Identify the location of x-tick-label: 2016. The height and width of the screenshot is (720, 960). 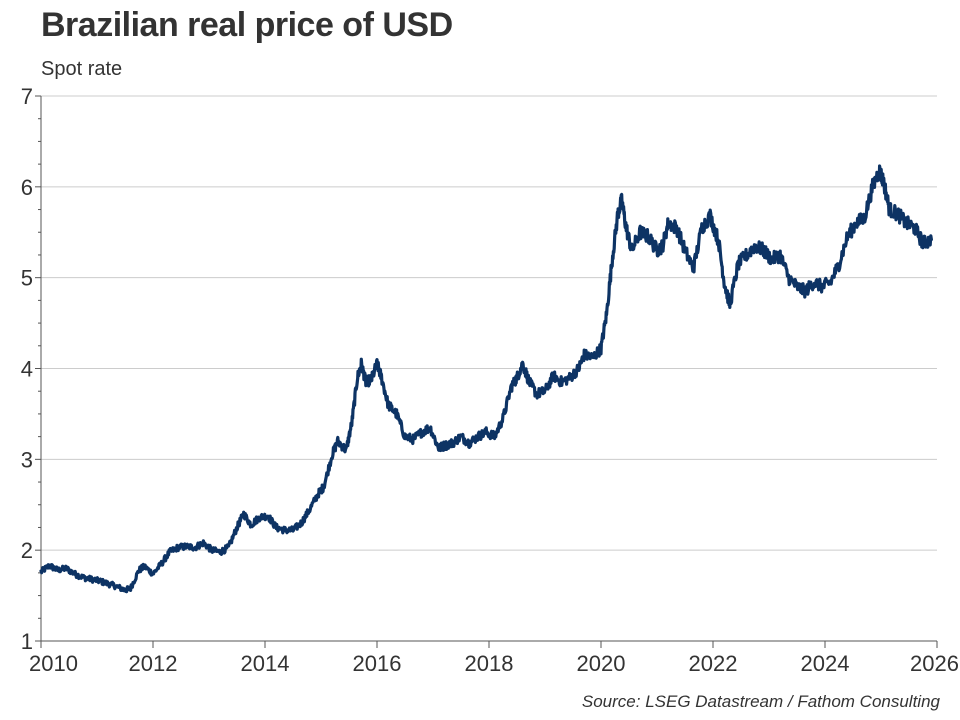
(377, 663).